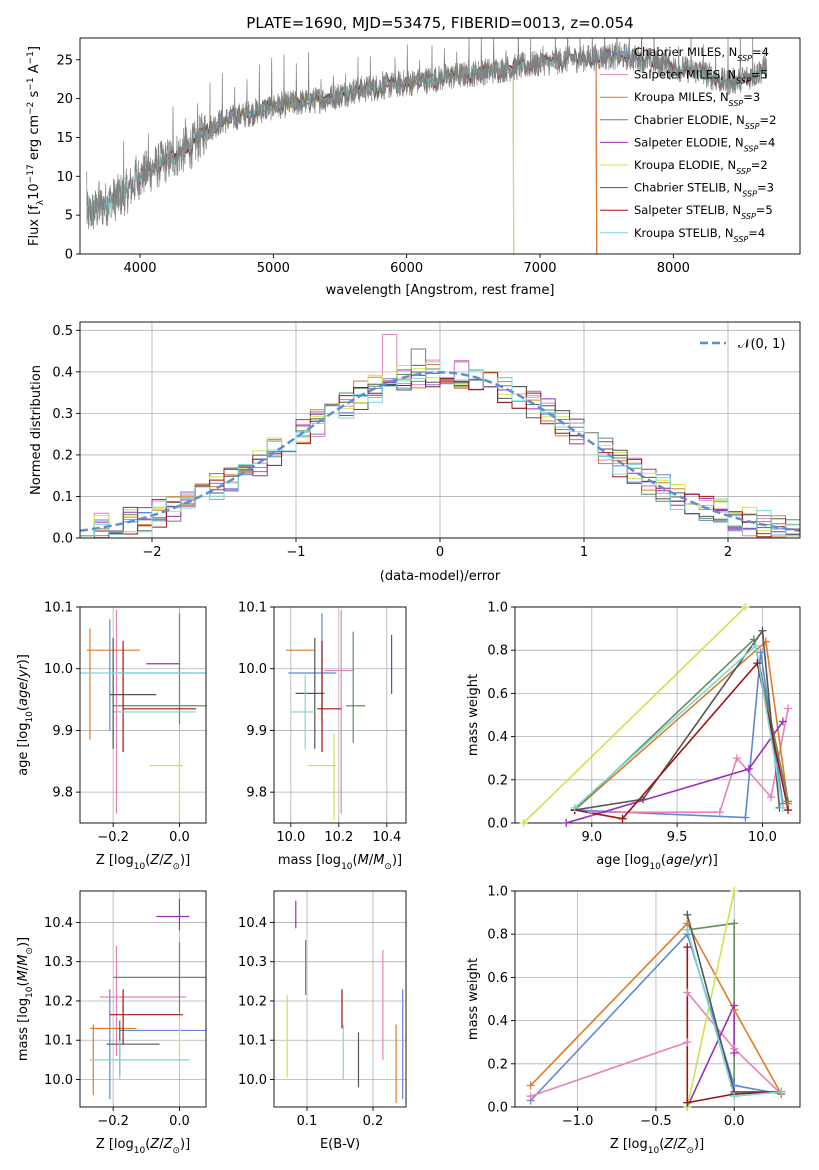  I want to click on x-tick-label: 7000, so click(539, 268).